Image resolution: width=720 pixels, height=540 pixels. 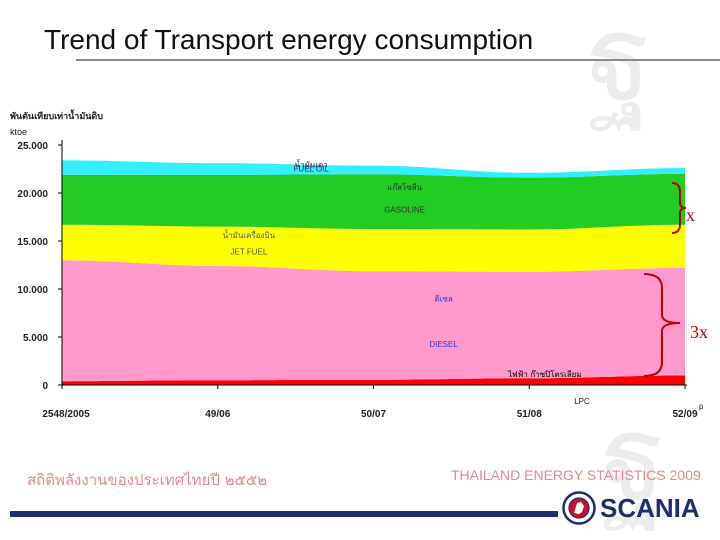 What do you see at coordinates (544, 374) in the screenshot?
I see `series-label-thai-lpg-electricity: ไฟฟ้า ก๊าซปิโตรเลียม` at bounding box center [544, 374].